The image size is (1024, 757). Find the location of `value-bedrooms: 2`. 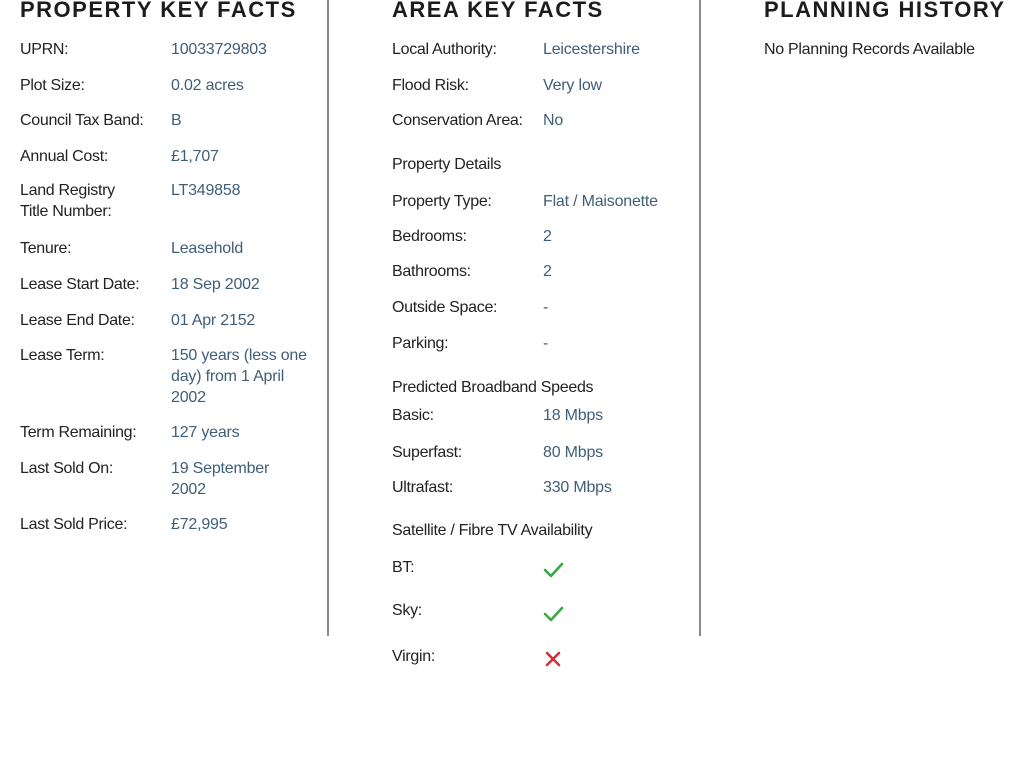

value-bedrooms: 2 is located at coordinates (547, 236).